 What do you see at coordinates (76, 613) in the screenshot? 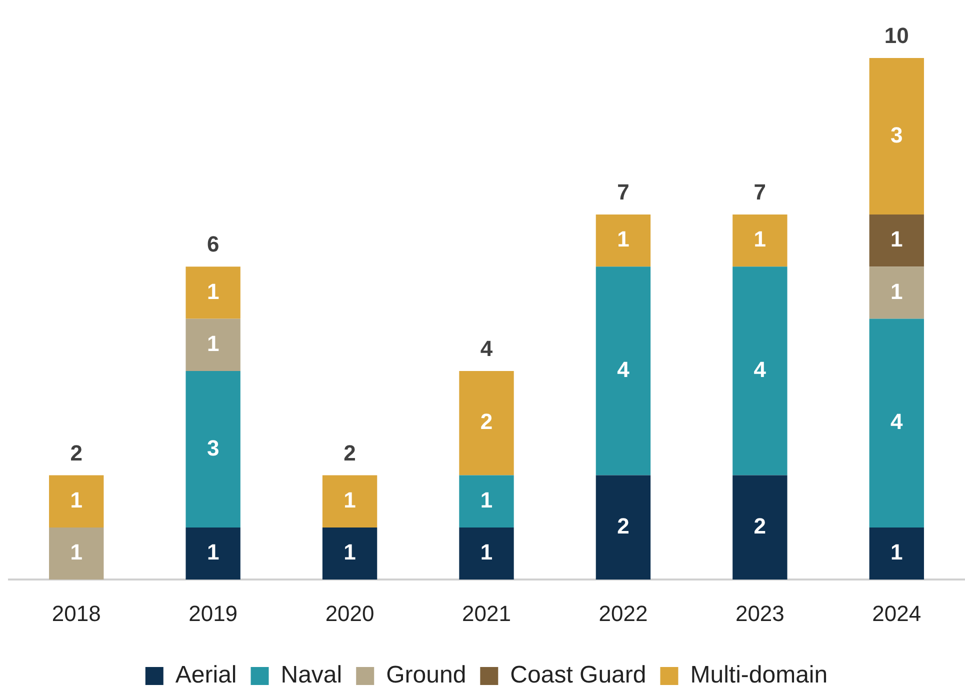
I see `x-tick-label: 2018` at bounding box center [76, 613].